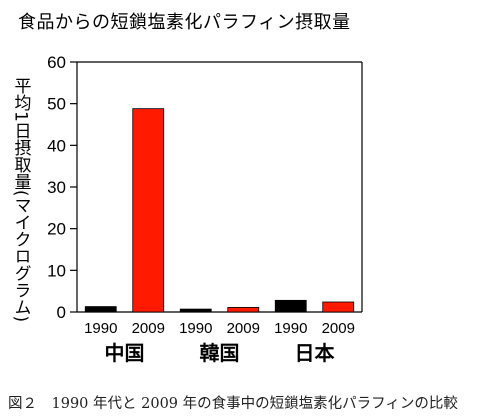 Image resolution: width=500 pixels, height=420 pixels. What do you see at coordinates (61, 312) in the screenshot?
I see `y-tick-label: 0` at bounding box center [61, 312].